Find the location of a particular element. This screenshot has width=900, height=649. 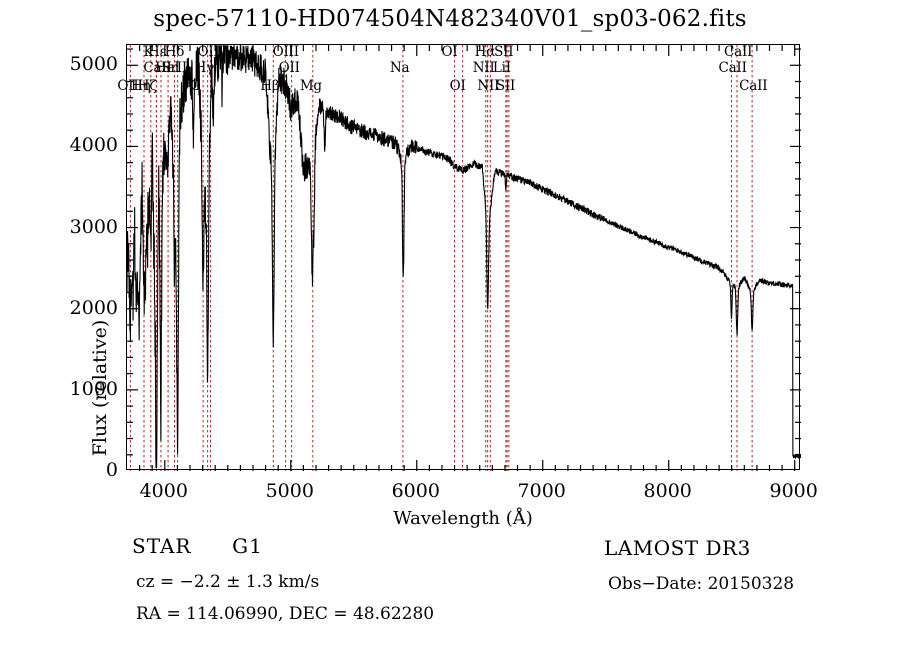

spectral-line-label: K is located at coordinates (148, 52).